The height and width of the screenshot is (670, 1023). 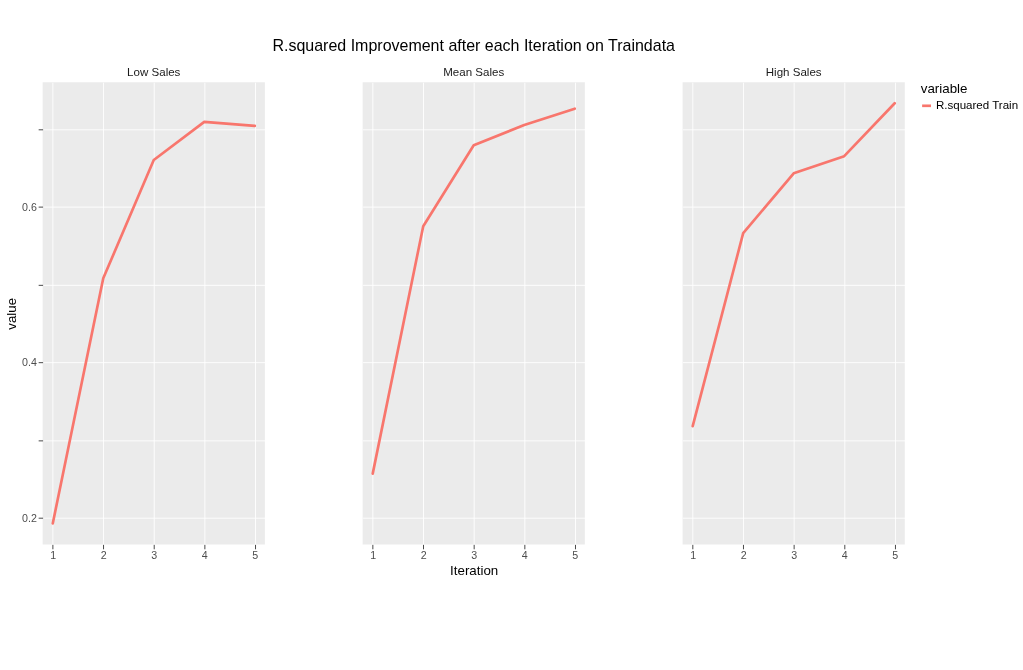 What do you see at coordinates (11, 313) in the screenshot?
I see `y-axis-title: value` at bounding box center [11, 313].